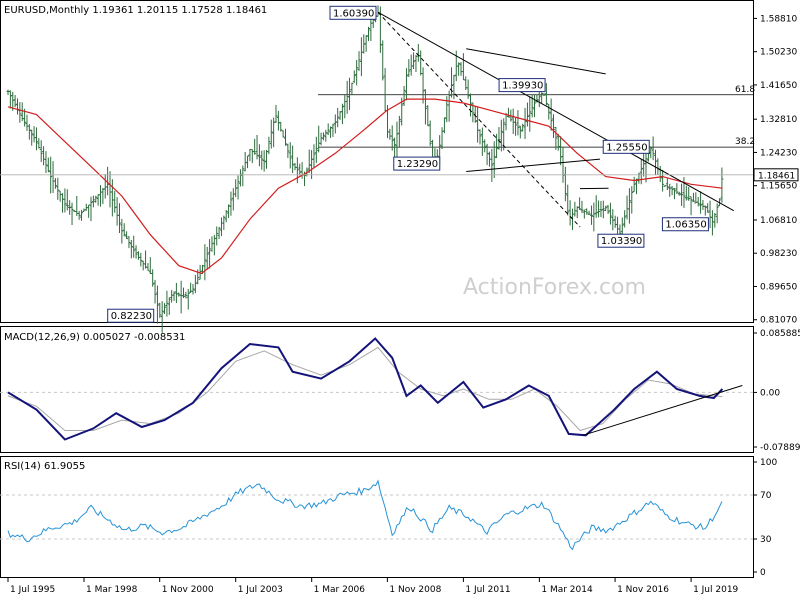 This screenshot has height=600, width=800. Describe the element at coordinates (778, 221) in the screenshot. I see `price-axis-tick-label: 1.06810` at that location.